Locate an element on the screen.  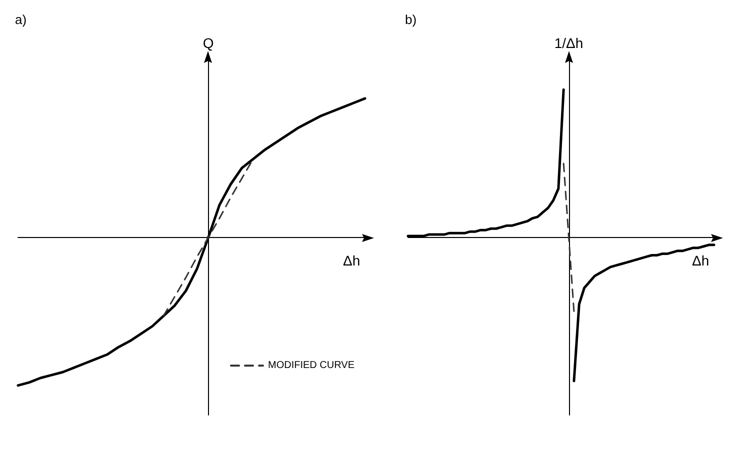
chart-title: b) is located at coordinates (411, 19).